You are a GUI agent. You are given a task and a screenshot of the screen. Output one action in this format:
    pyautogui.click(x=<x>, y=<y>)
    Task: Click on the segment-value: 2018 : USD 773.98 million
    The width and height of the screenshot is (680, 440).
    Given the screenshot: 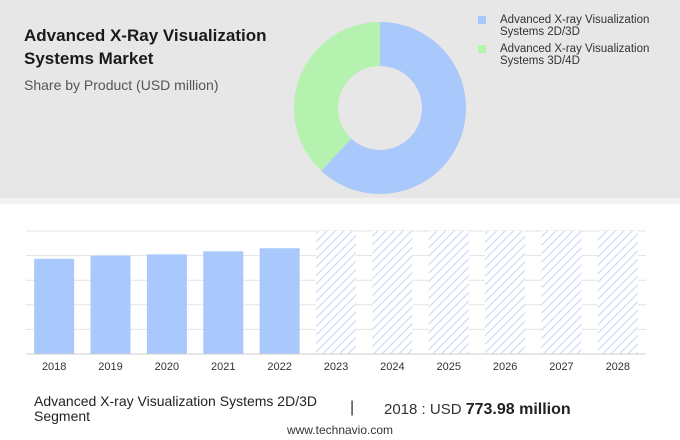 What is the action you would take?
    pyautogui.click(x=477, y=410)
    